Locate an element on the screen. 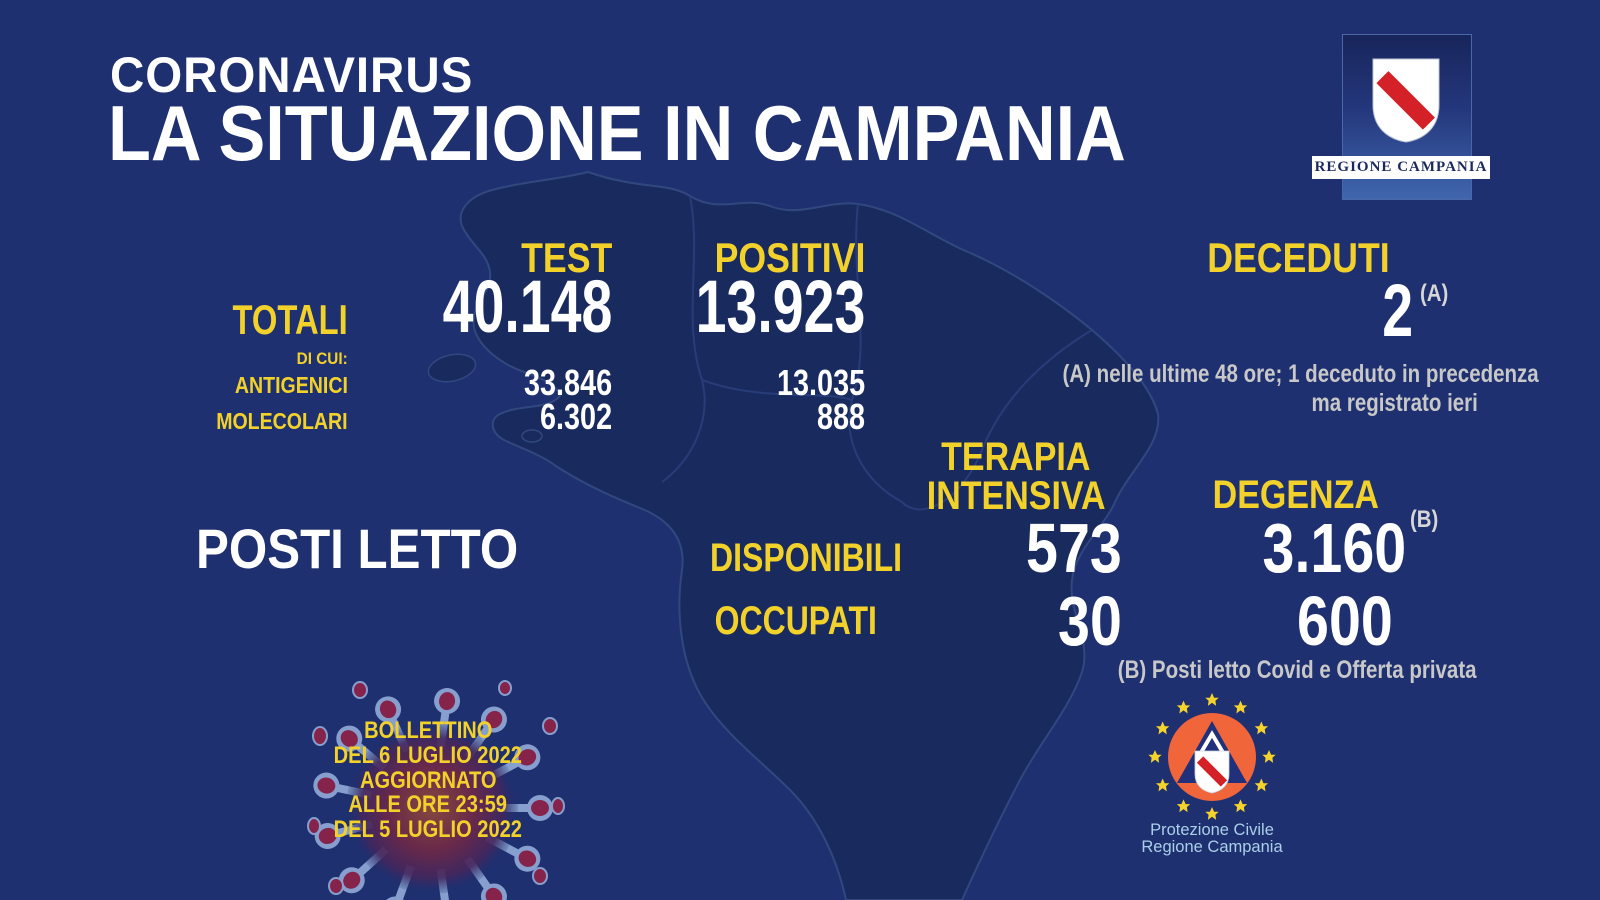  positivi-header: POSITIVI is located at coordinates (715, 258).